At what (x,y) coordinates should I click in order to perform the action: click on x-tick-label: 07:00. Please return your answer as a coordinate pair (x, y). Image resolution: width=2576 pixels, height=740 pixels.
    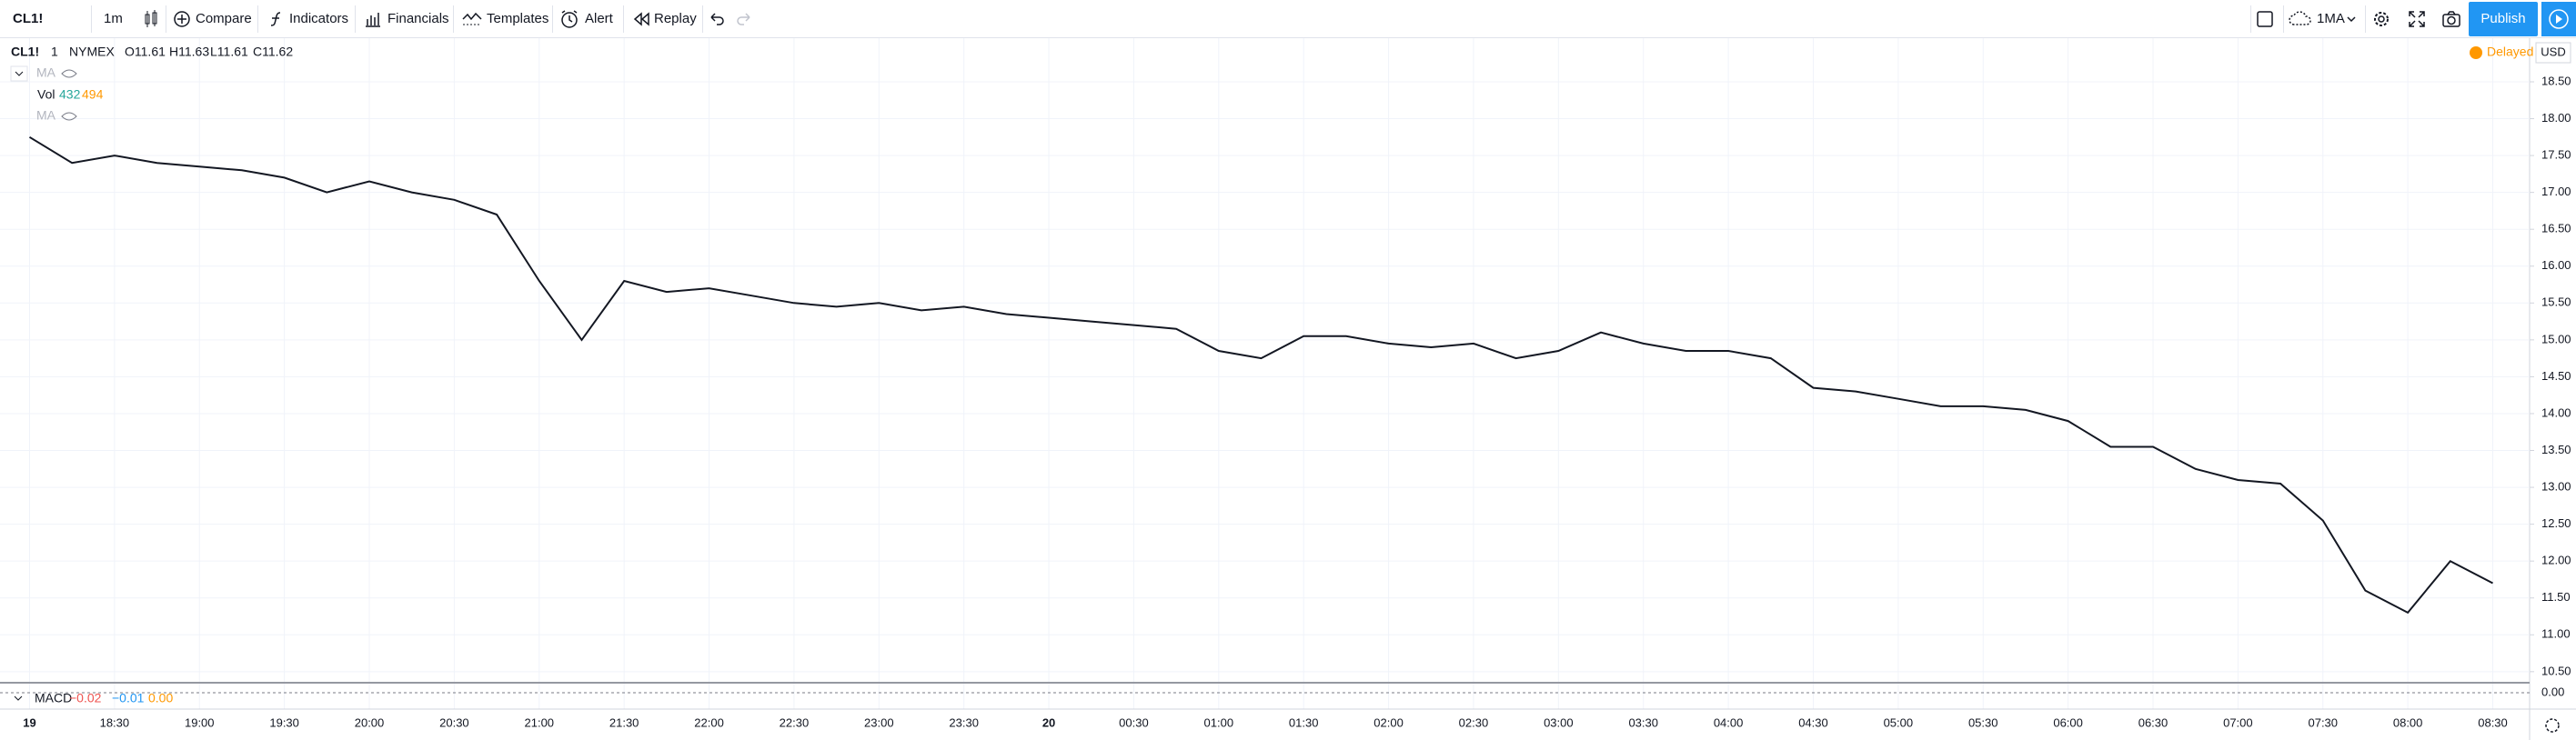
    Looking at the image, I should click on (2238, 722).